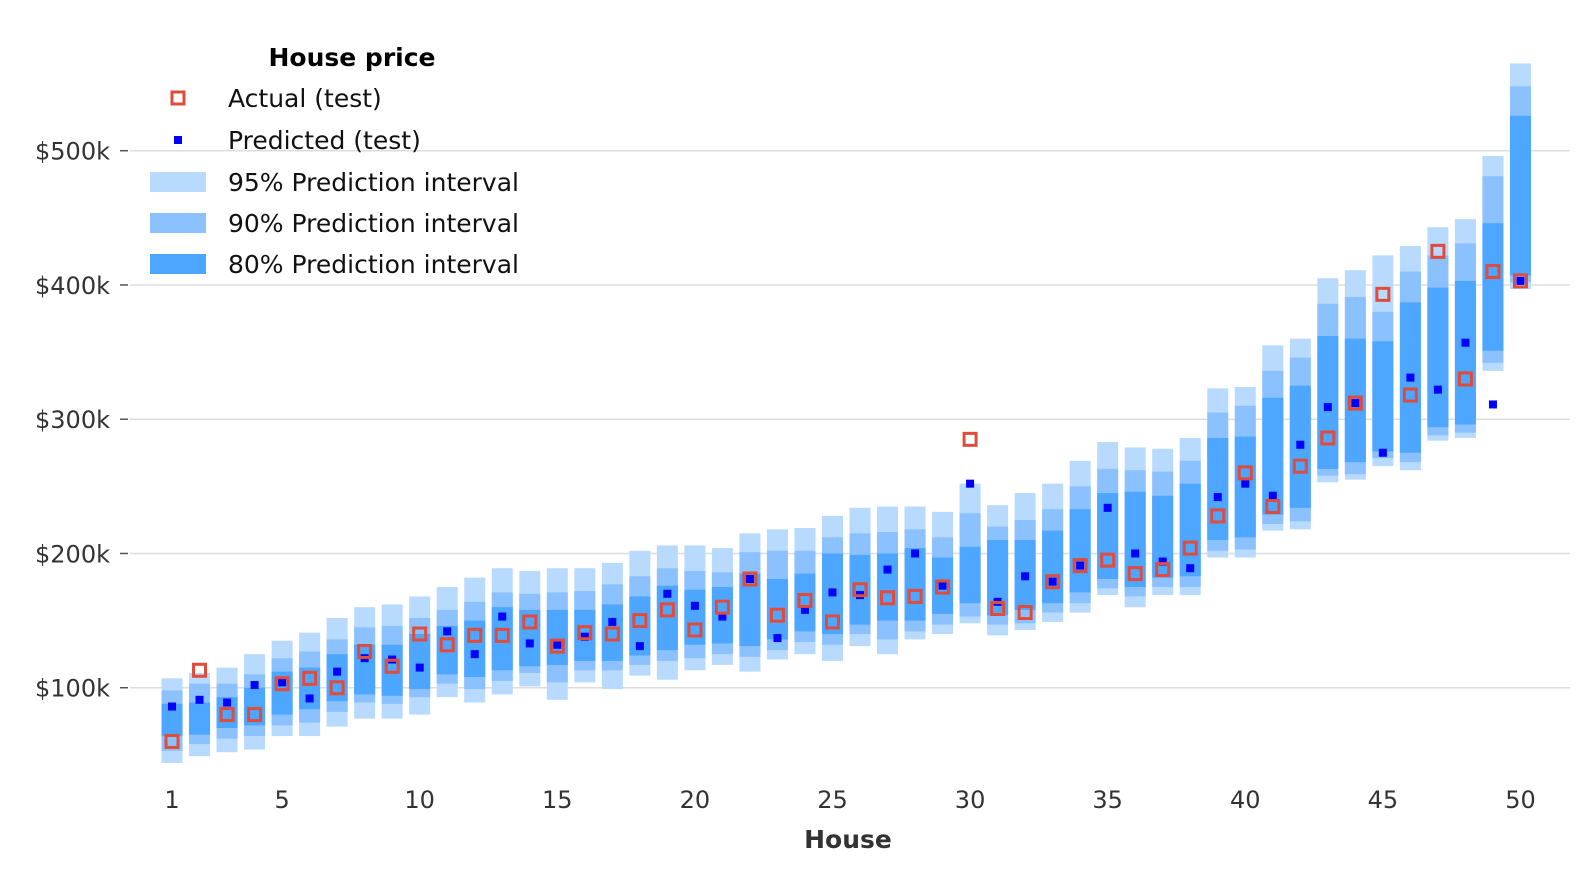 This screenshot has width=1580, height=880. Describe the element at coordinates (334, 223) in the screenshot. I see `legend-entry-pi90: 90% Prediction interval` at that location.